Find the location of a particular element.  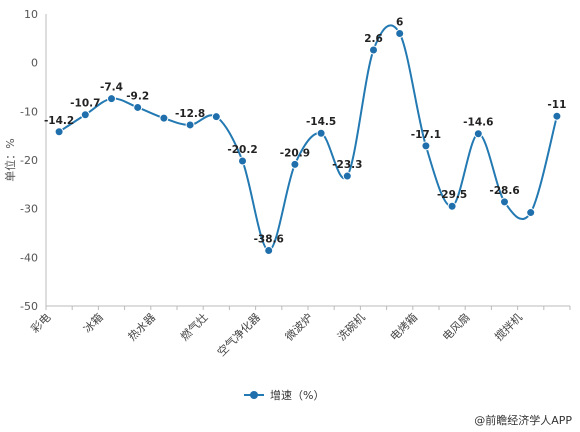

legend-label: 增速（%） is located at coordinates (297, 395).